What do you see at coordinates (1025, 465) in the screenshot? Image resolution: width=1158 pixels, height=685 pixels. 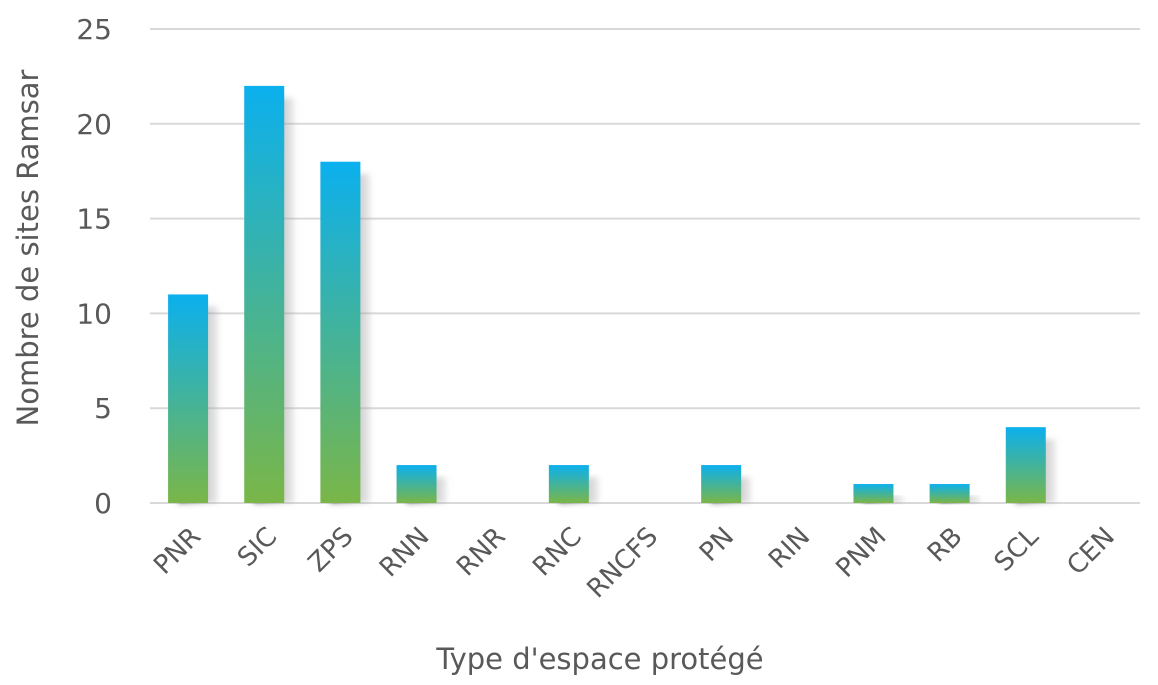 I see `bar-scl` at bounding box center [1025, 465].